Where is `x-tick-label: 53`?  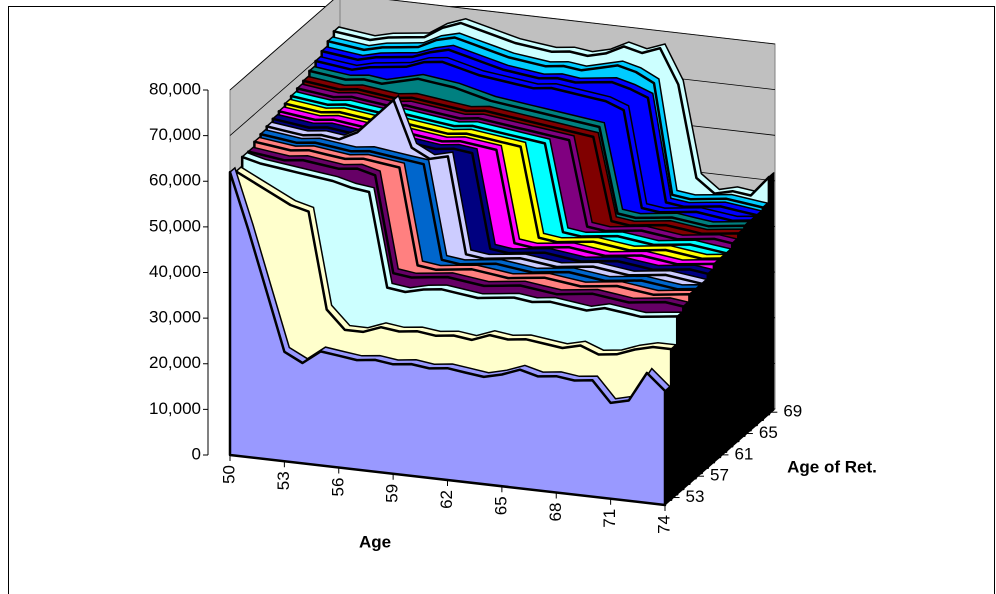
x-tick-label: 53 is located at coordinates (283, 480).